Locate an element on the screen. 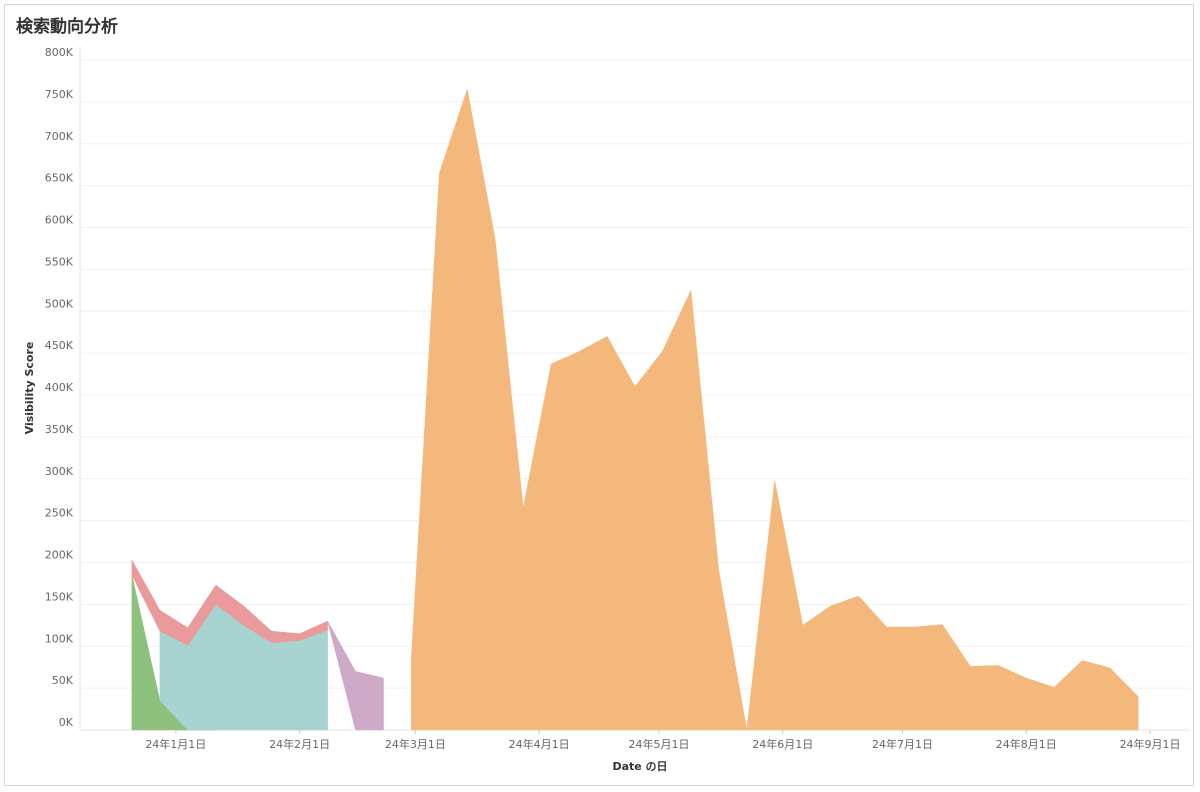  y-tick-label: 0K is located at coordinates (66, 722).